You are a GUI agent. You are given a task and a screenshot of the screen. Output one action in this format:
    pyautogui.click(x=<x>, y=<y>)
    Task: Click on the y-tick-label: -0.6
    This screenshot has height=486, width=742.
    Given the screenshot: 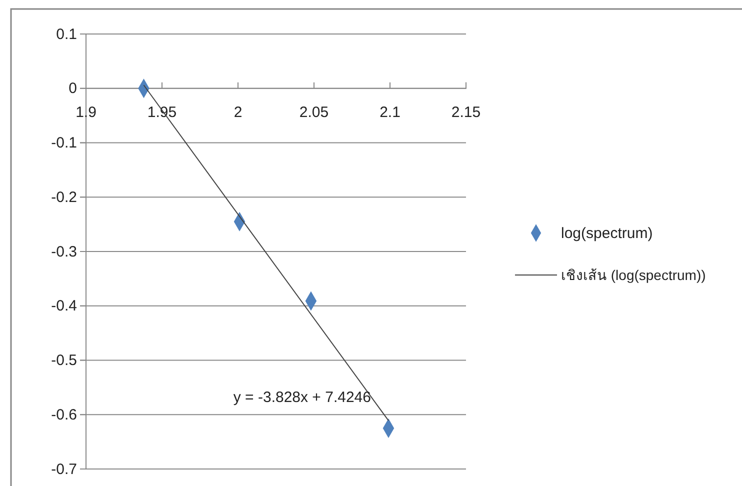 What is the action you would take?
    pyautogui.click(x=64, y=415)
    